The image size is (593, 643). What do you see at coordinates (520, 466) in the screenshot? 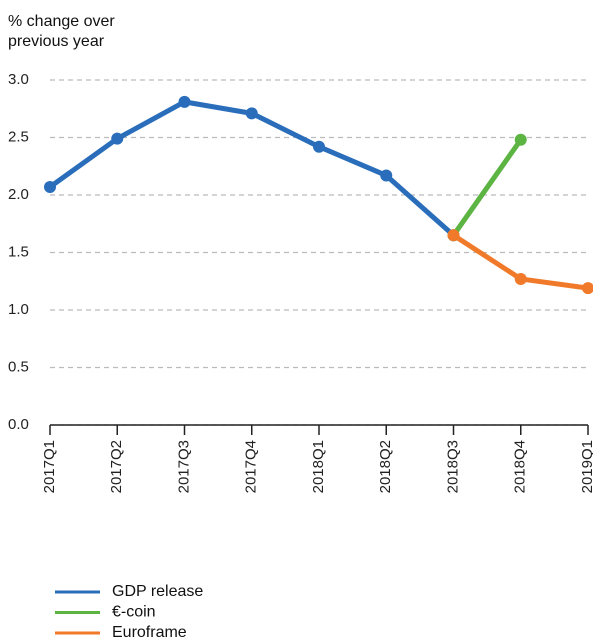
I see `x-tick-label: 2018Q4` at bounding box center [520, 466].